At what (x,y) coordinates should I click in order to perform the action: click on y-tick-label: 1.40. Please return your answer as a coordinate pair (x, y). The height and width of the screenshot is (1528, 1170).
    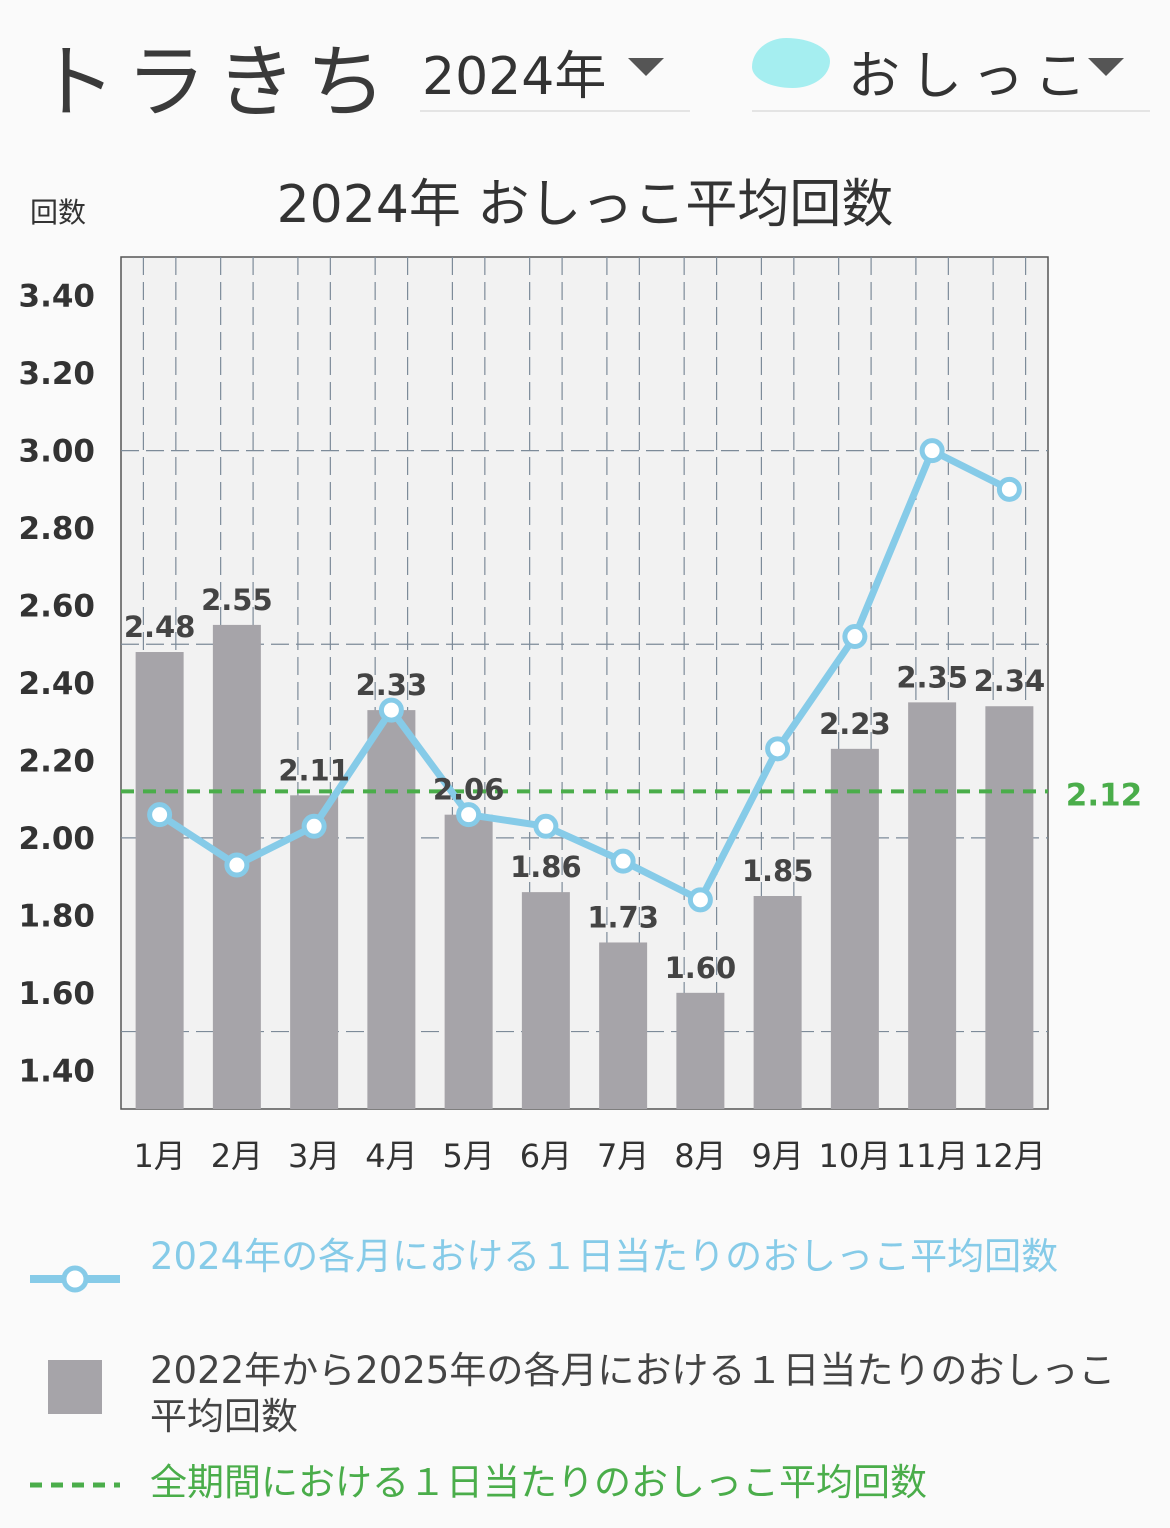
    Looking at the image, I should click on (57, 1071).